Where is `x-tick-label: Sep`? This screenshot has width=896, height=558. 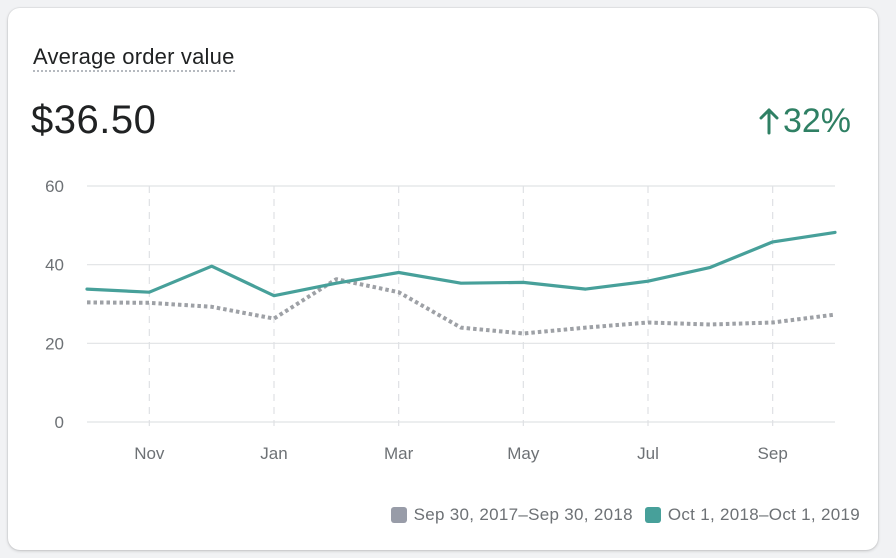 x-tick-label: Sep is located at coordinates (773, 453).